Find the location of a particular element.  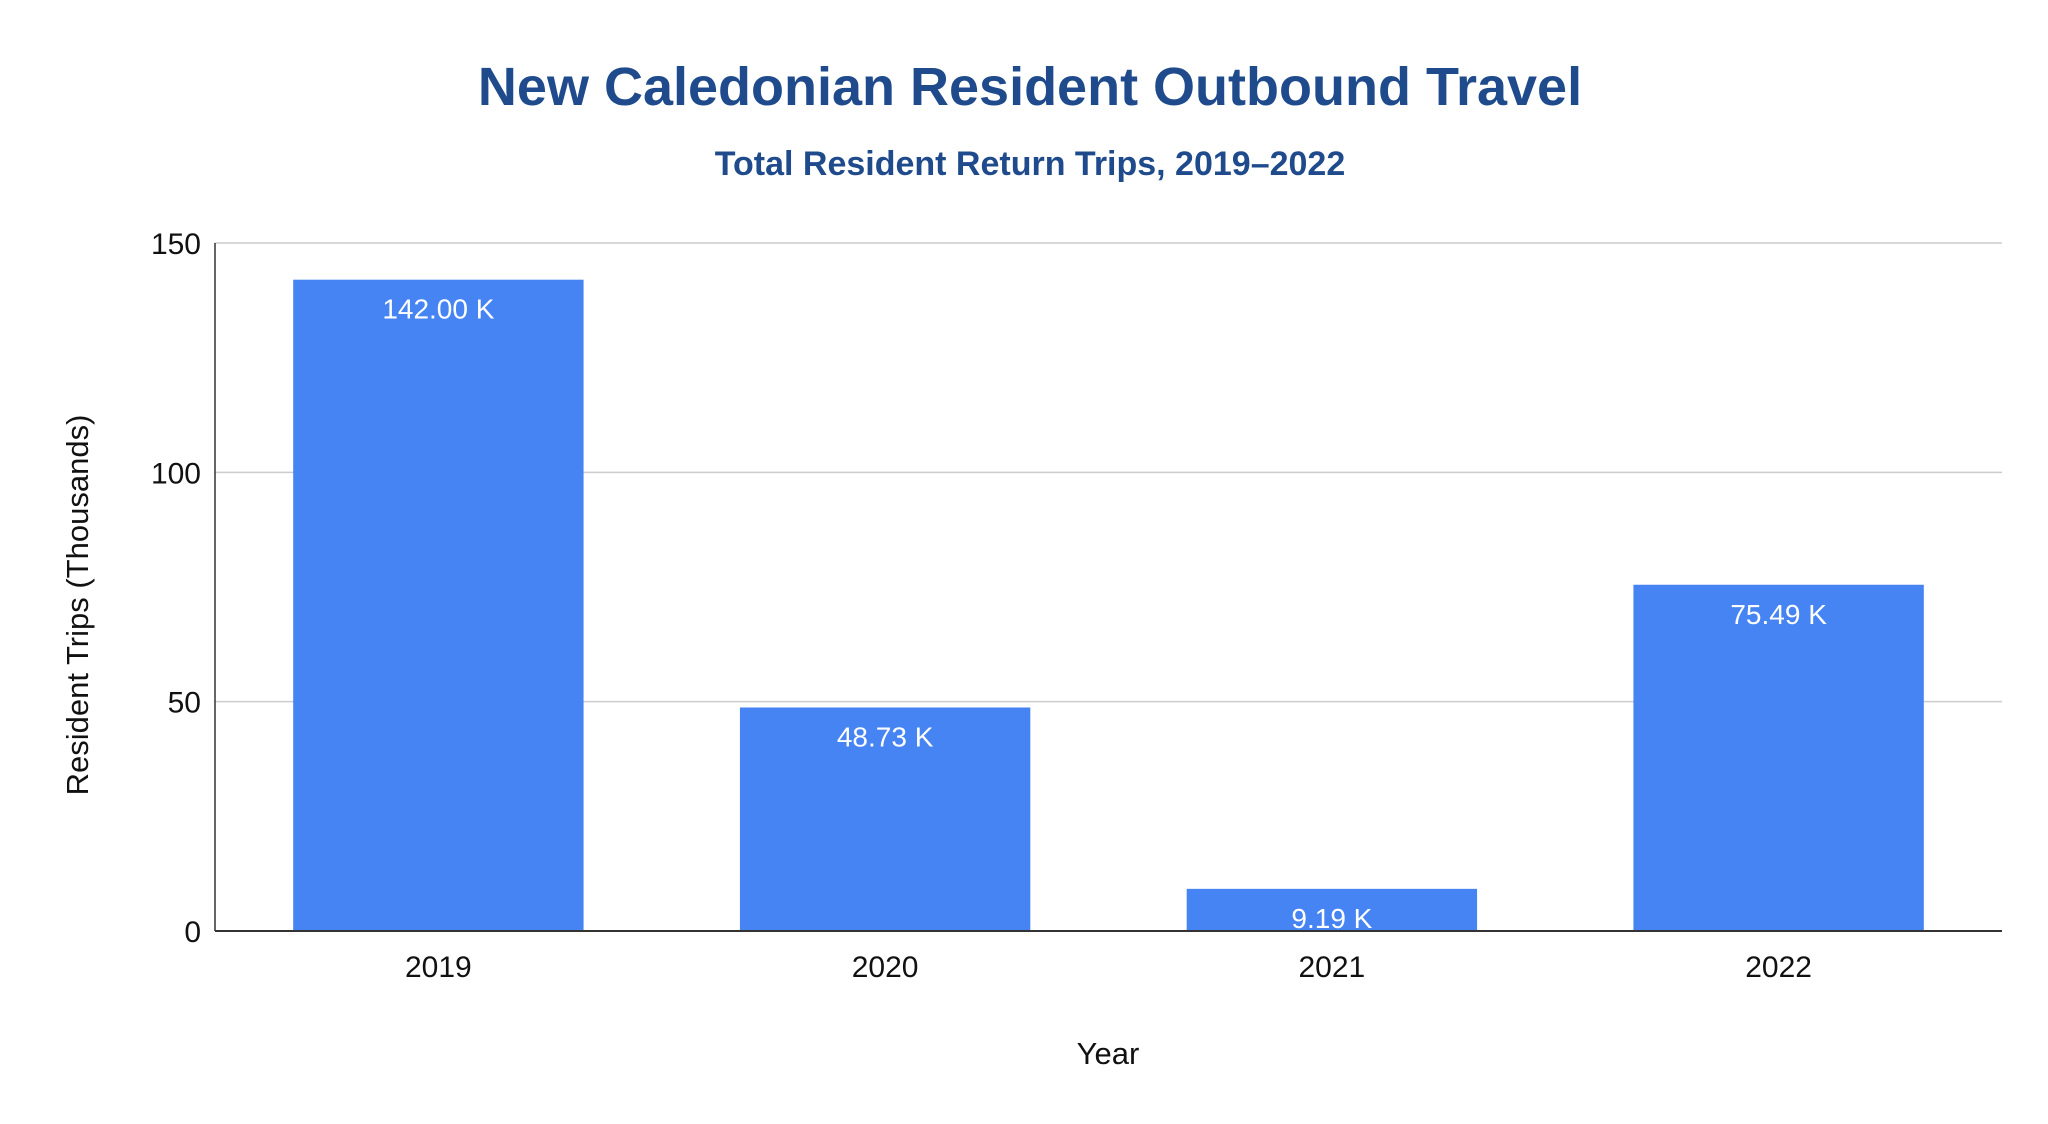

y-tick-label: 0 is located at coordinates (192, 932).